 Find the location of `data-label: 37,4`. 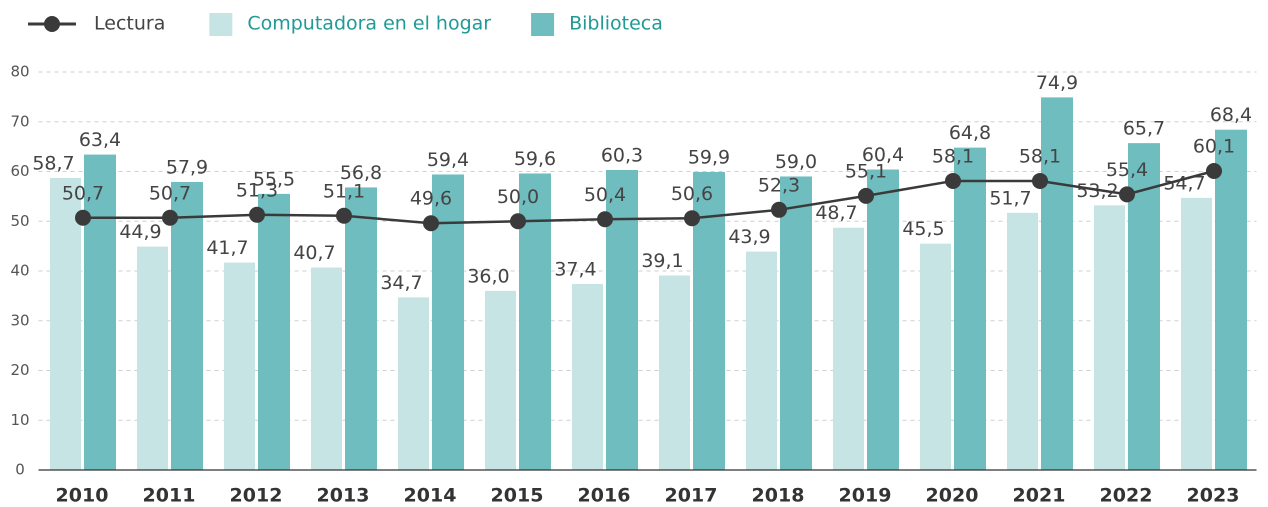

data-label: 37,4 is located at coordinates (575, 269).